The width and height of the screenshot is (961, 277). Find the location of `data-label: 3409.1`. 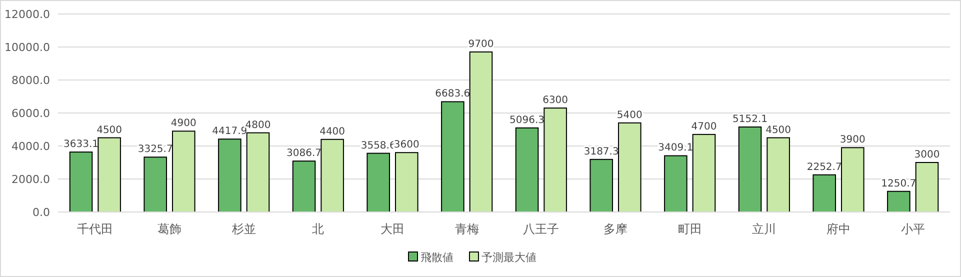

data-label: 3409.1 is located at coordinates (676, 148).